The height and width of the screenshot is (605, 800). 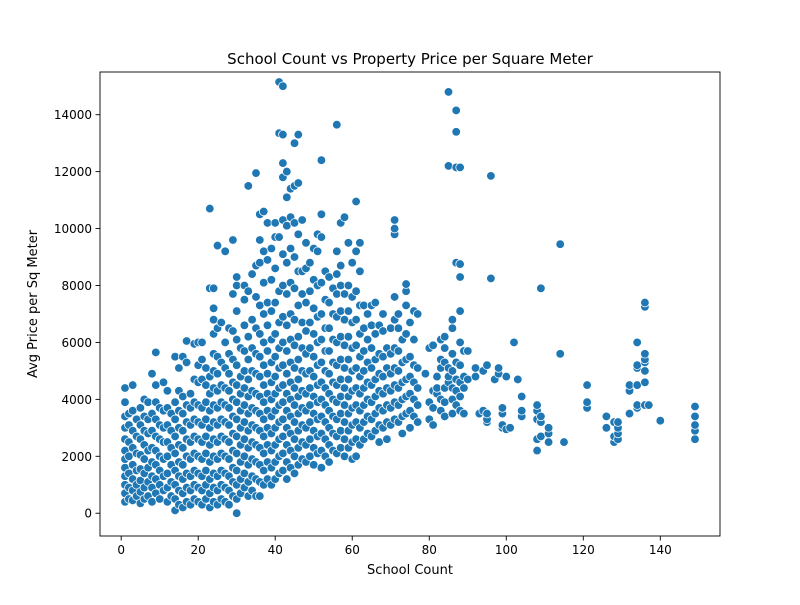 I want to click on x-axis-label: School Count, so click(x=410, y=570).